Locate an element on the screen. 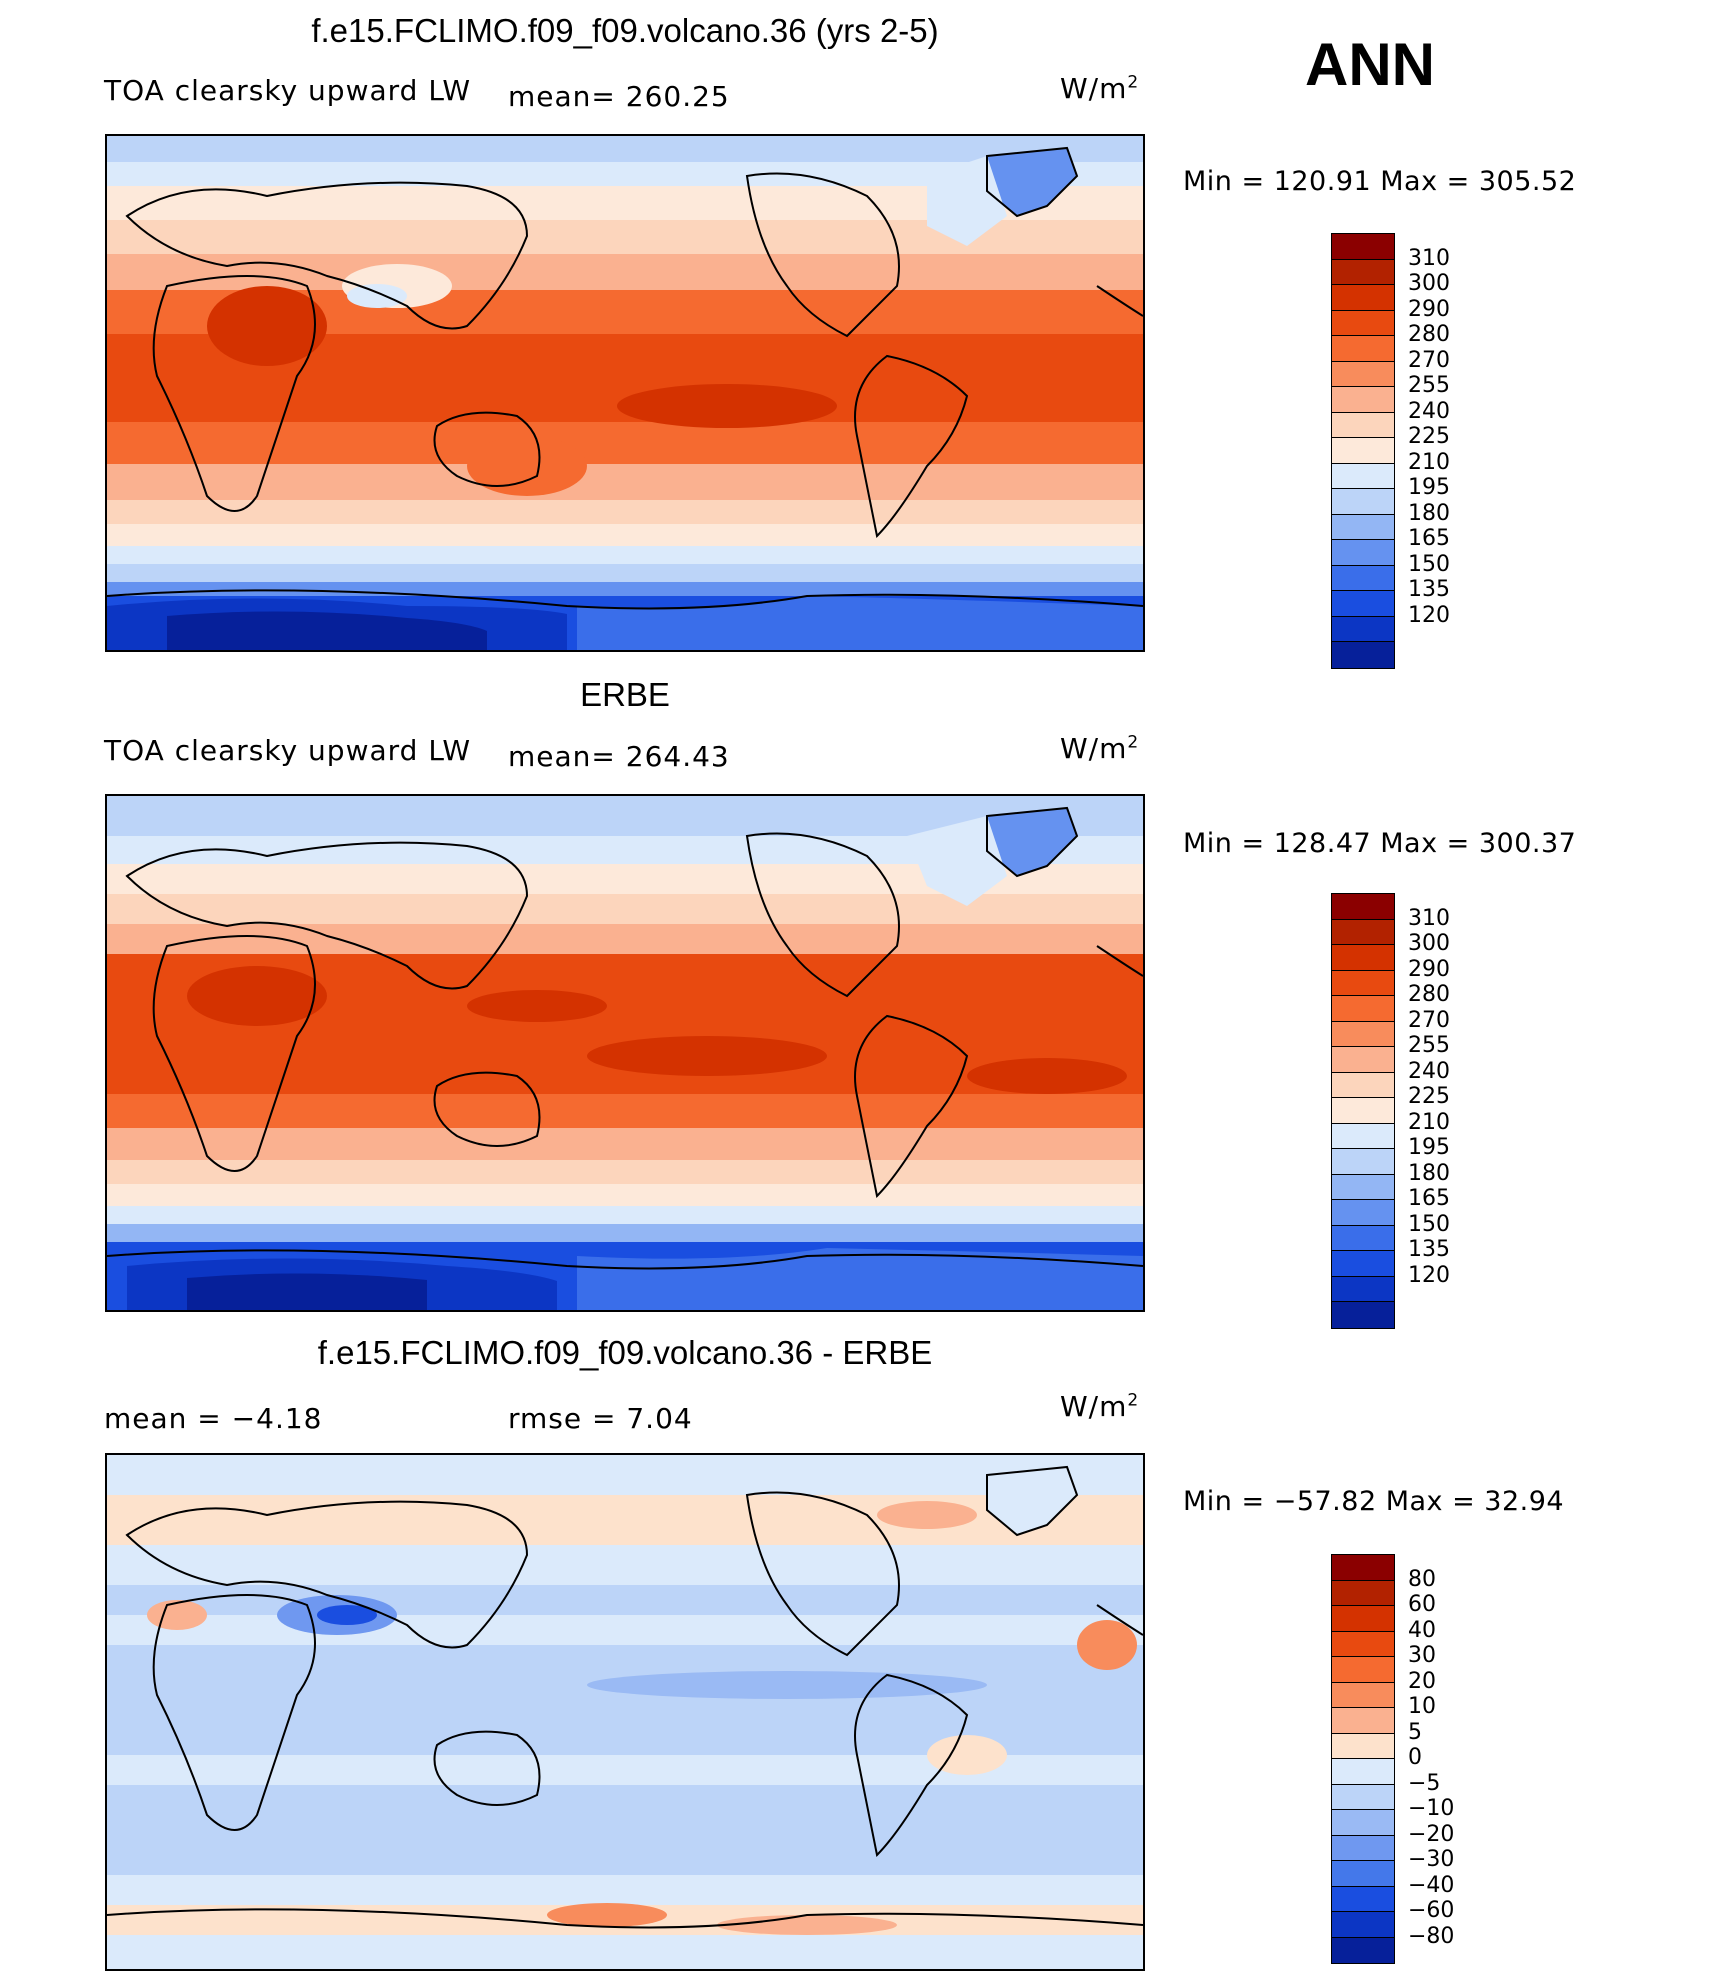  panel2-minmax: Min = 128.47 Max = 300.37 is located at coordinates (1380, 843).